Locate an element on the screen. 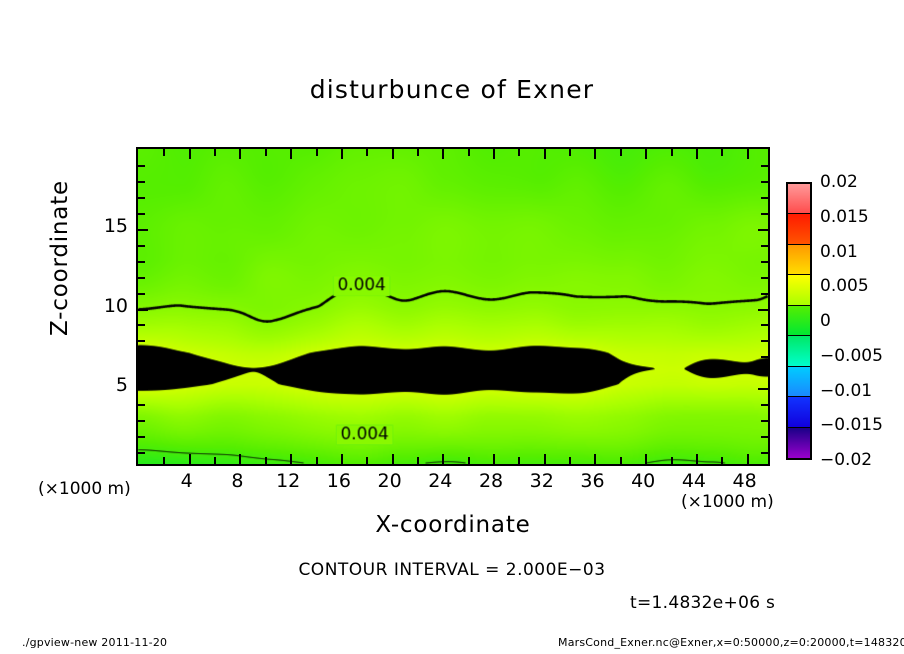  x-axis-tick-label: 40 is located at coordinates (643, 481).